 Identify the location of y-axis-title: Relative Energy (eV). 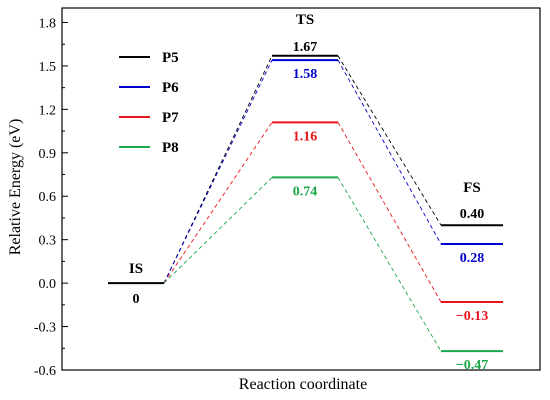
(15, 187).